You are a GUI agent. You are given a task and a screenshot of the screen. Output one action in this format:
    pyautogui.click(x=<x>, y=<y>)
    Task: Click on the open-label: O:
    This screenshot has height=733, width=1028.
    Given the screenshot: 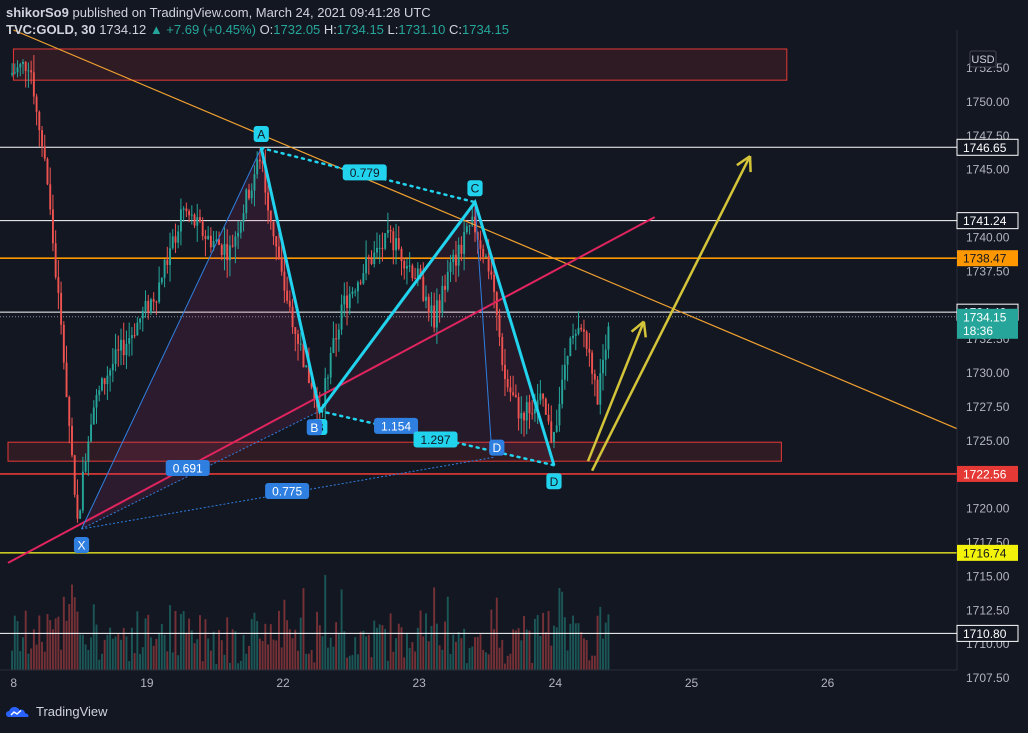 What is the action you would take?
    pyautogui.click(x=266, y=29)
    